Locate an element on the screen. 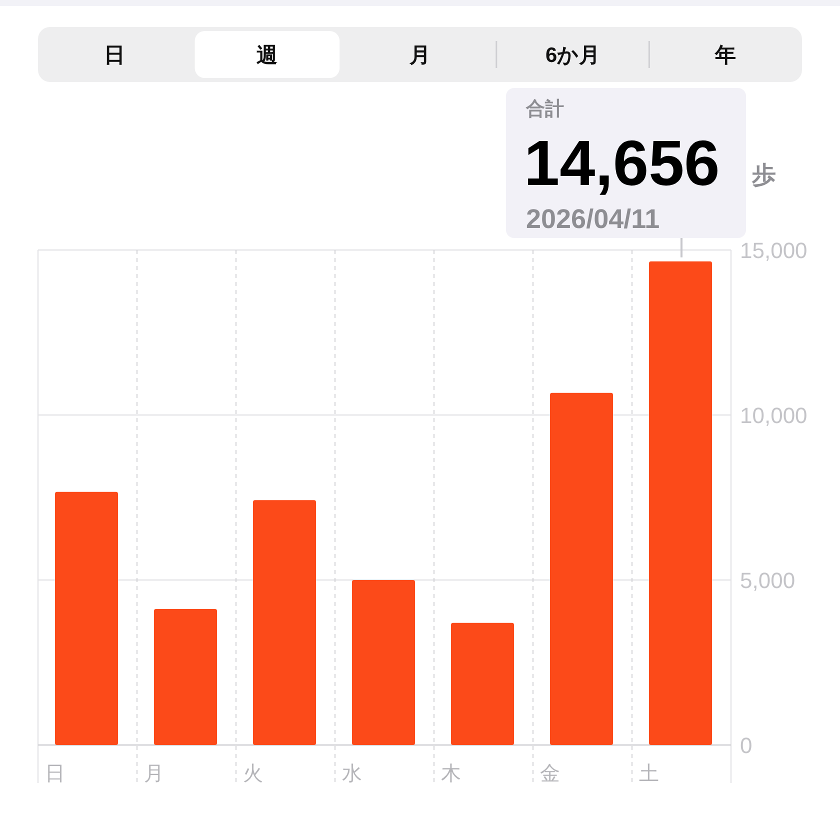 This screenshot has height=820, width=840. y-tick-label: 5,000 is located at coordinates (768, 580).